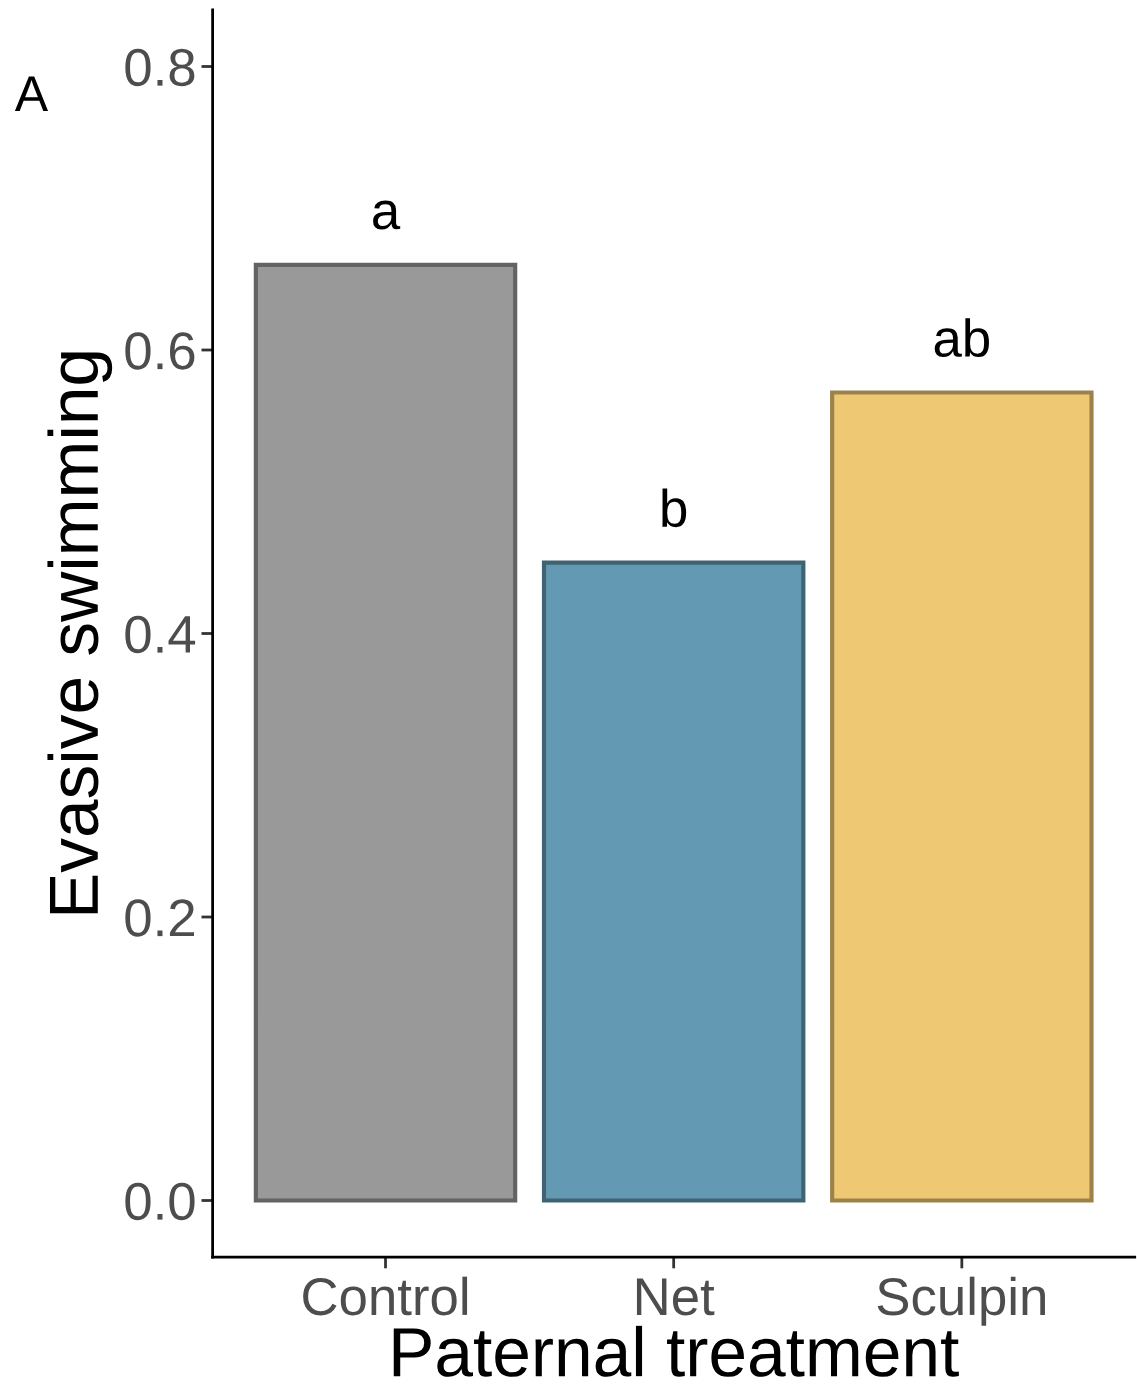 This screenshot has height=1400, width=1137. What do you see at coordinates (160, 634) in the screenshot?
I see `y-tick-label: 0.4` at bounding box center [160, 634].